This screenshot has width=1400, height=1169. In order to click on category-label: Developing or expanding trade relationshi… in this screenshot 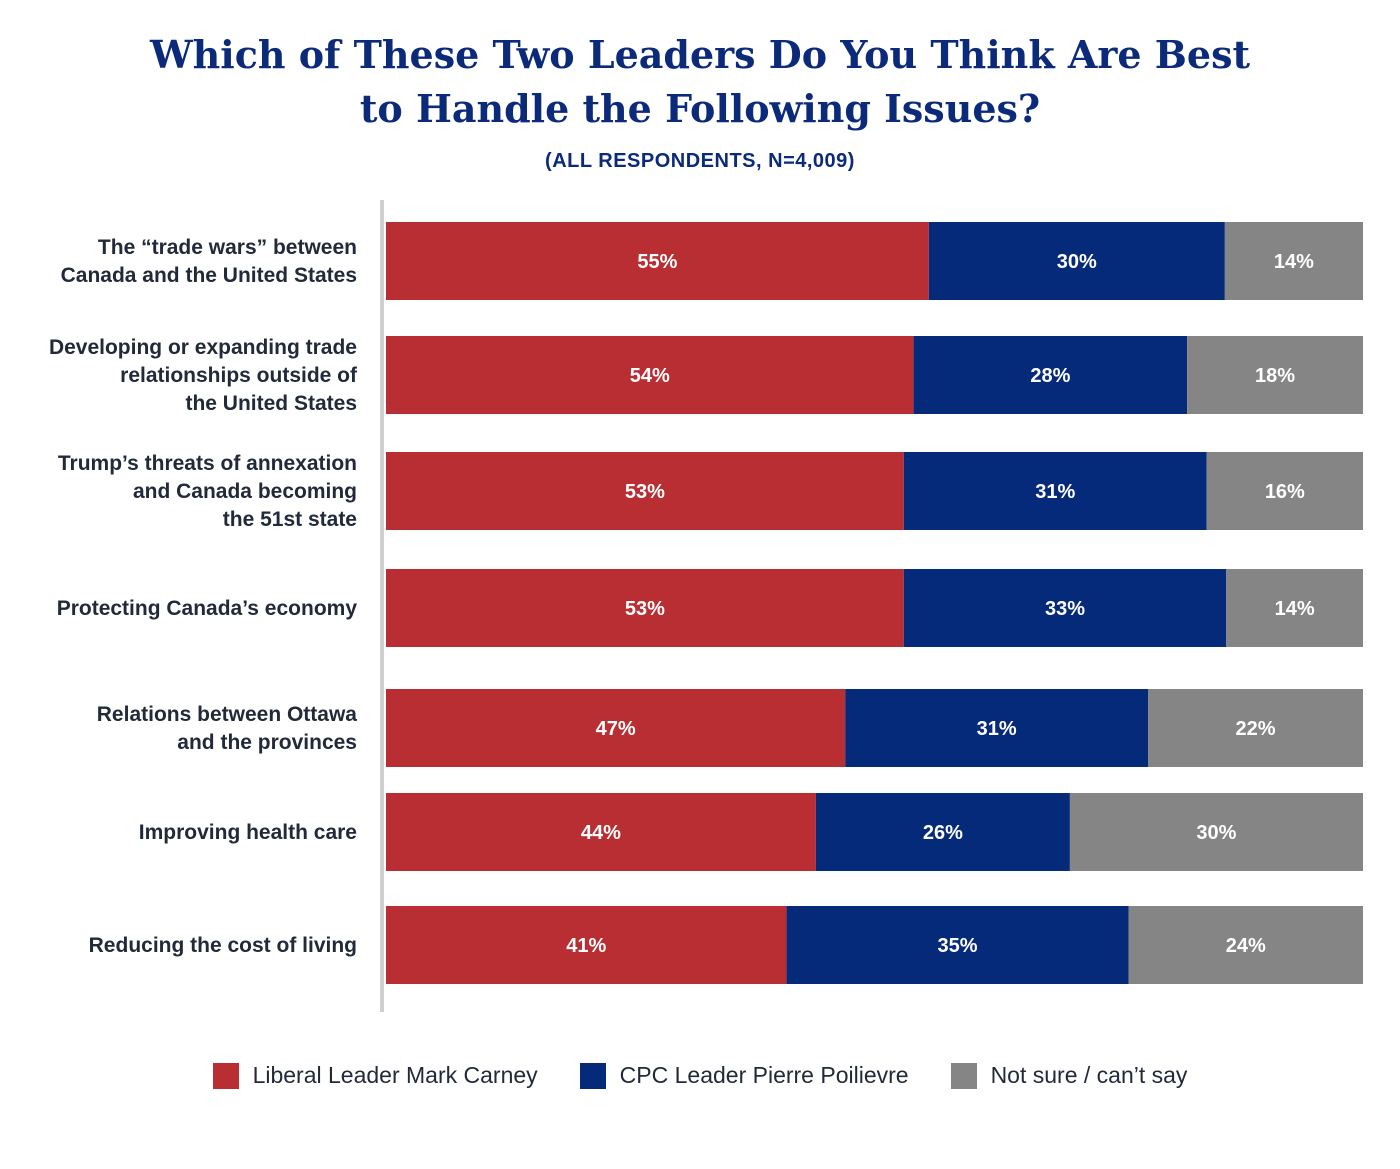, I will do `click(203, 375)`.